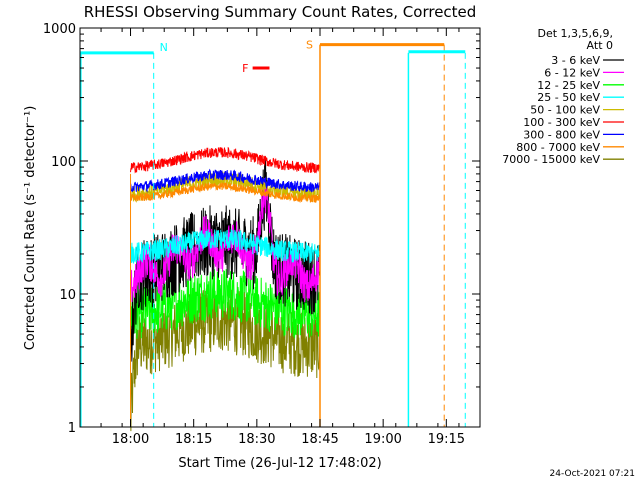 The image size is (640, 480). I want to click on legend-entry-label: 6 - 12 keV, so click(572, 72).